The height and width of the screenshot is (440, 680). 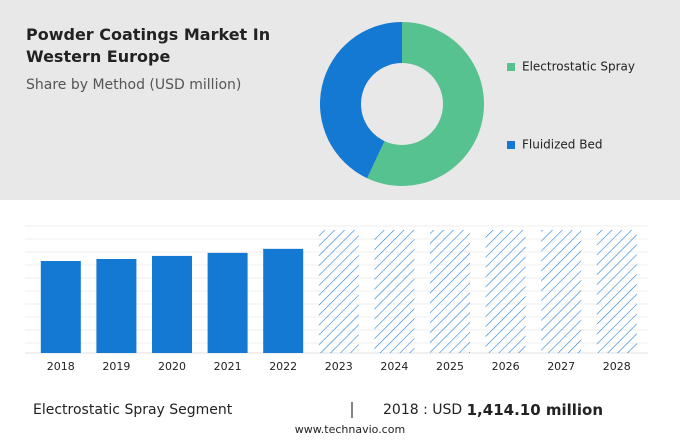 I want to click on x-tick-label: 2020, so click(x=172, y=366).